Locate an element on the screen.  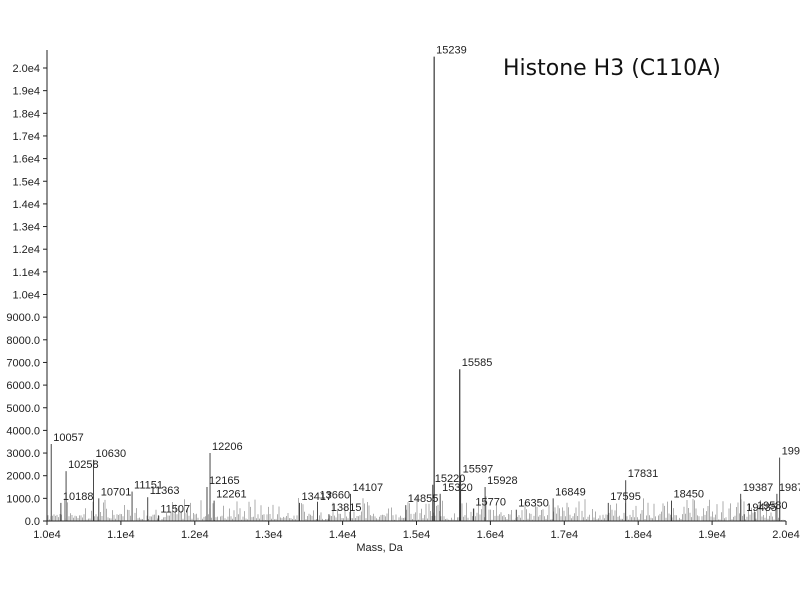
peak-label: 15770 is located at coordinates (490, 503).